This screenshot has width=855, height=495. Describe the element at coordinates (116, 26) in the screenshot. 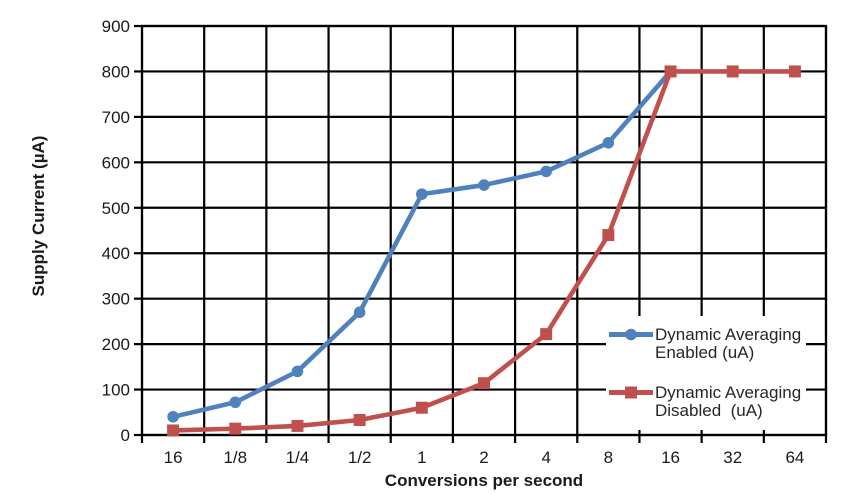

I see `y-tick-label: 900` at that location.